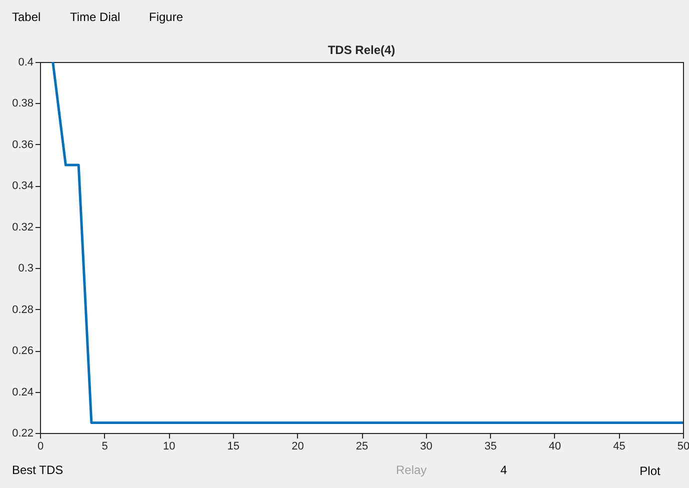  What do you see at coordinates (95, 17) in the screenshot?
I see `text: Time Dial` at bounding box center [95, 17].